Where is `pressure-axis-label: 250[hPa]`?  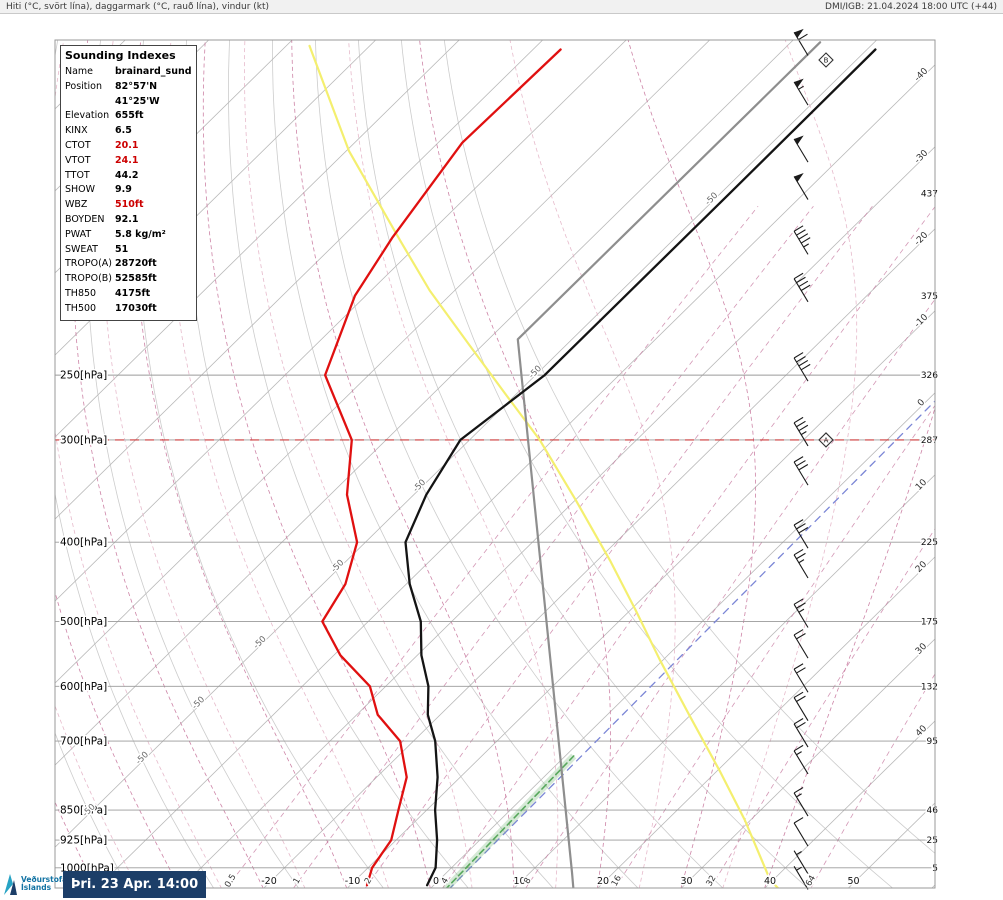
pressure-axis-label: 250[hPa] is located at coordinates (83, 376).